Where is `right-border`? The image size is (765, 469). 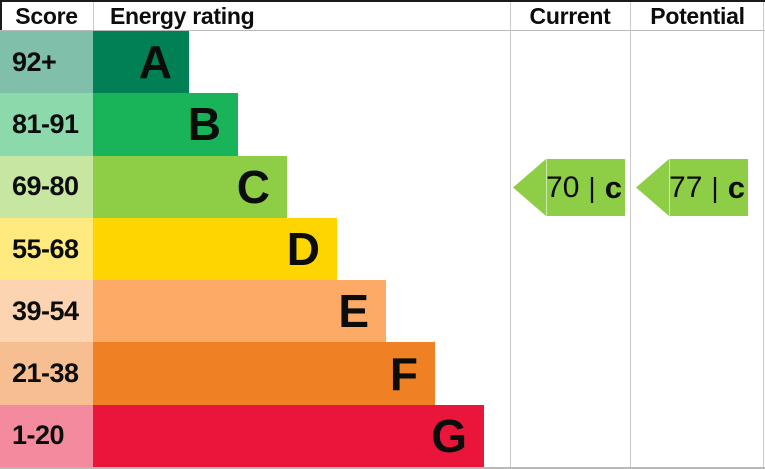
right-border is located at coordinates (763, 234).